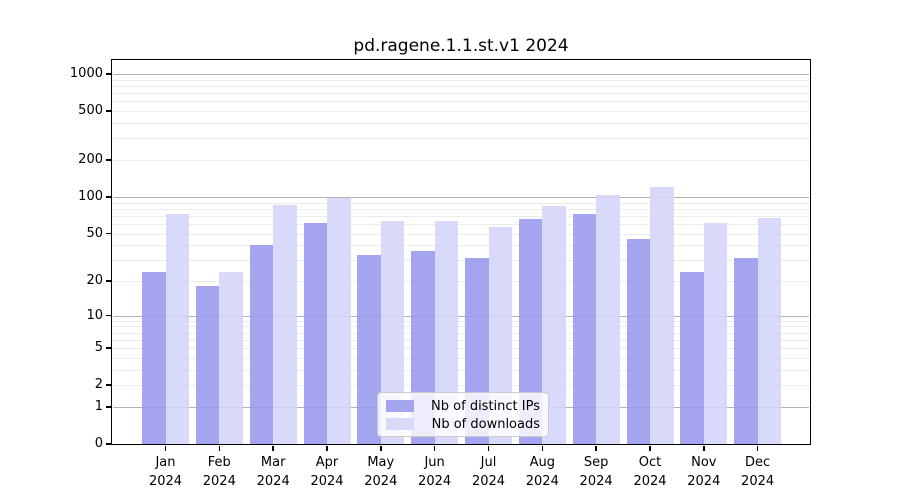 The width and height of the screenshot is (900, 500). What do you see at coordinates (584, 329) in the screenshot?
I see `bar-distinct-ips-sep` at bounding box center [584, 329].